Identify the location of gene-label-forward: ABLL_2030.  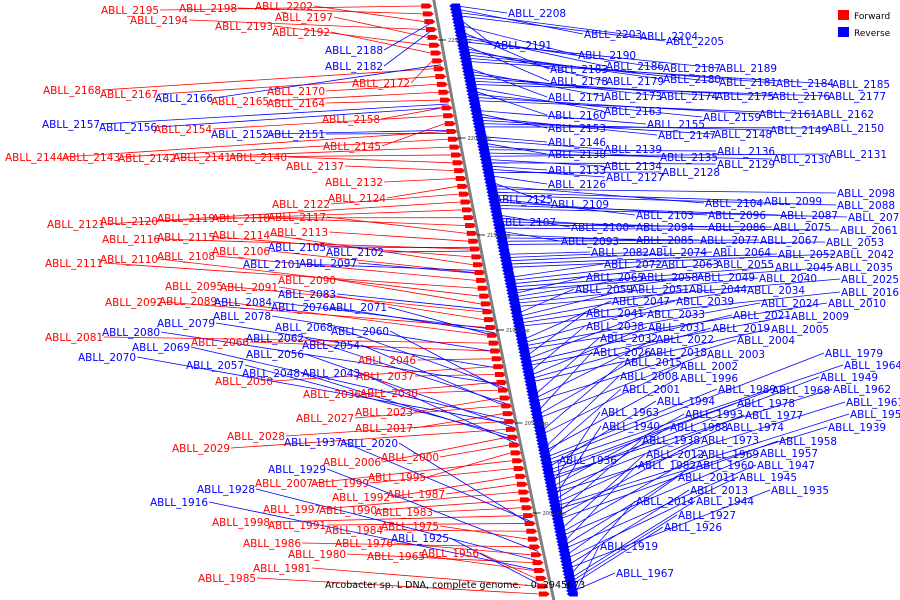
(389, 394).